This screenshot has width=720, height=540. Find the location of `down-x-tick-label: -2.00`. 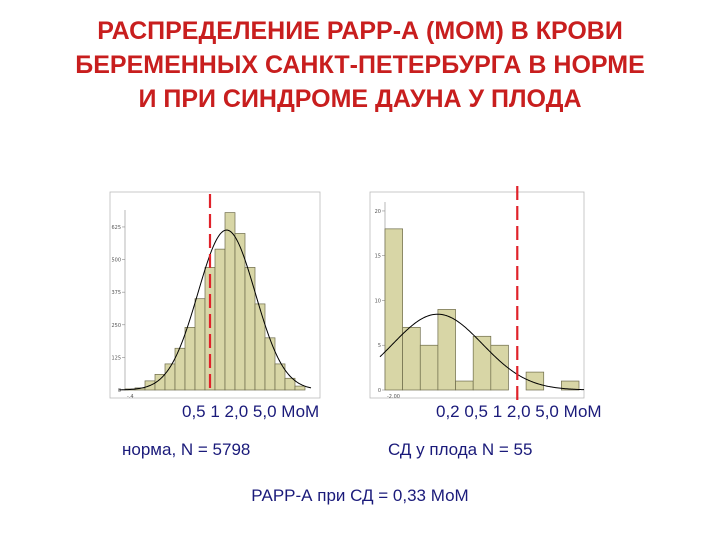

down-x-tick-label: -2.00 is located at coordinates (393, 397).